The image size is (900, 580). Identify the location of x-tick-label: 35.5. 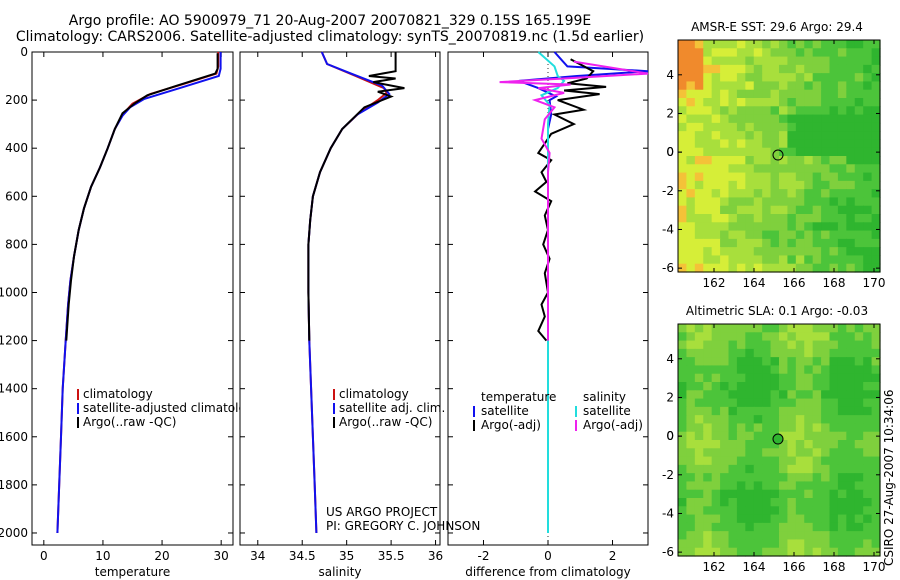
(391, 556).